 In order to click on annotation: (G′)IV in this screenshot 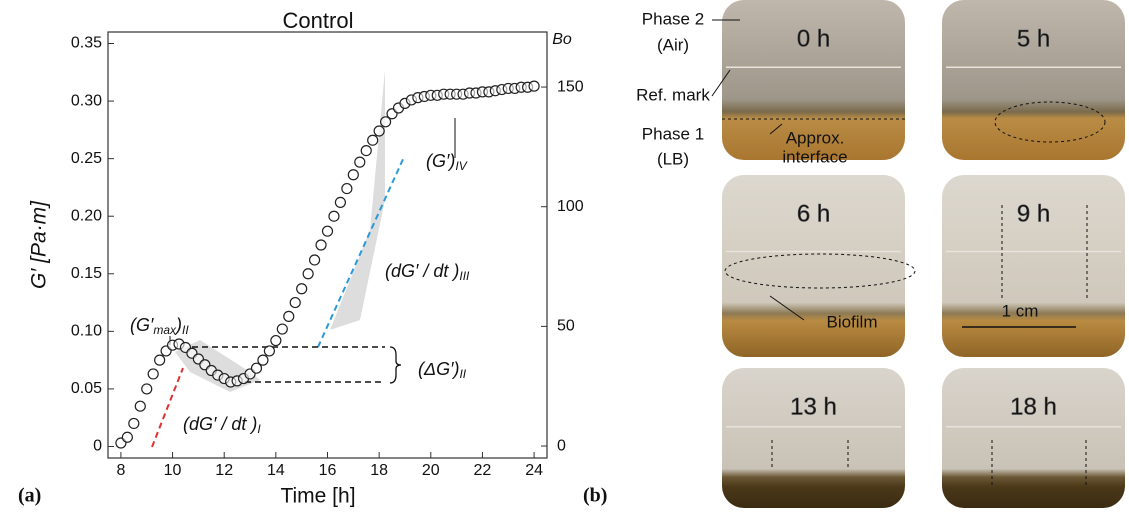, I will do `click(447, 162)`.